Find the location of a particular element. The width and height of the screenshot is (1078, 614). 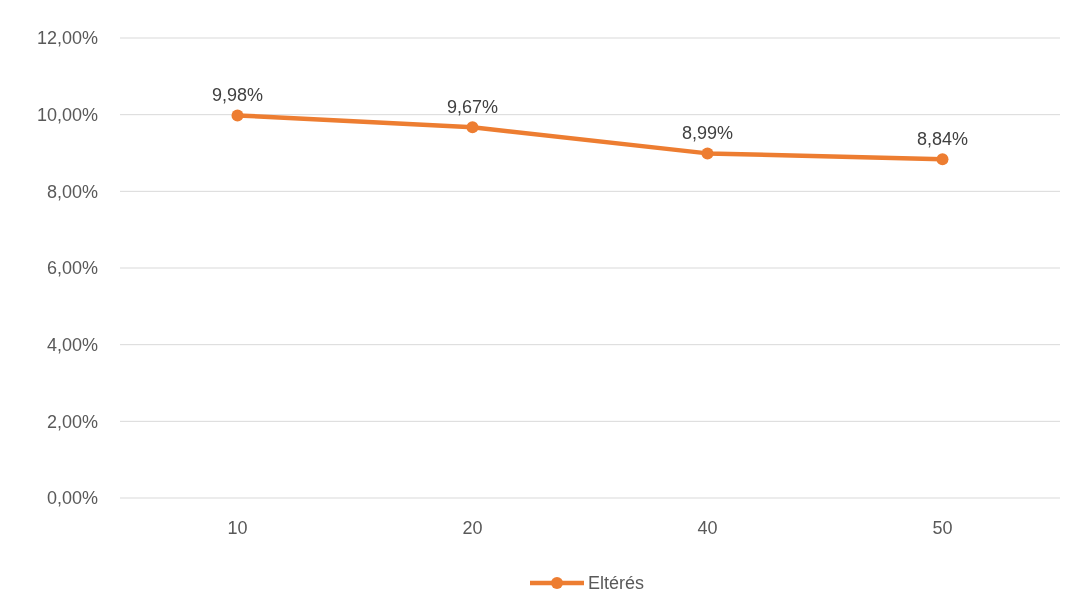

x-tick-label: 10 is located at coordinates (237, 528).